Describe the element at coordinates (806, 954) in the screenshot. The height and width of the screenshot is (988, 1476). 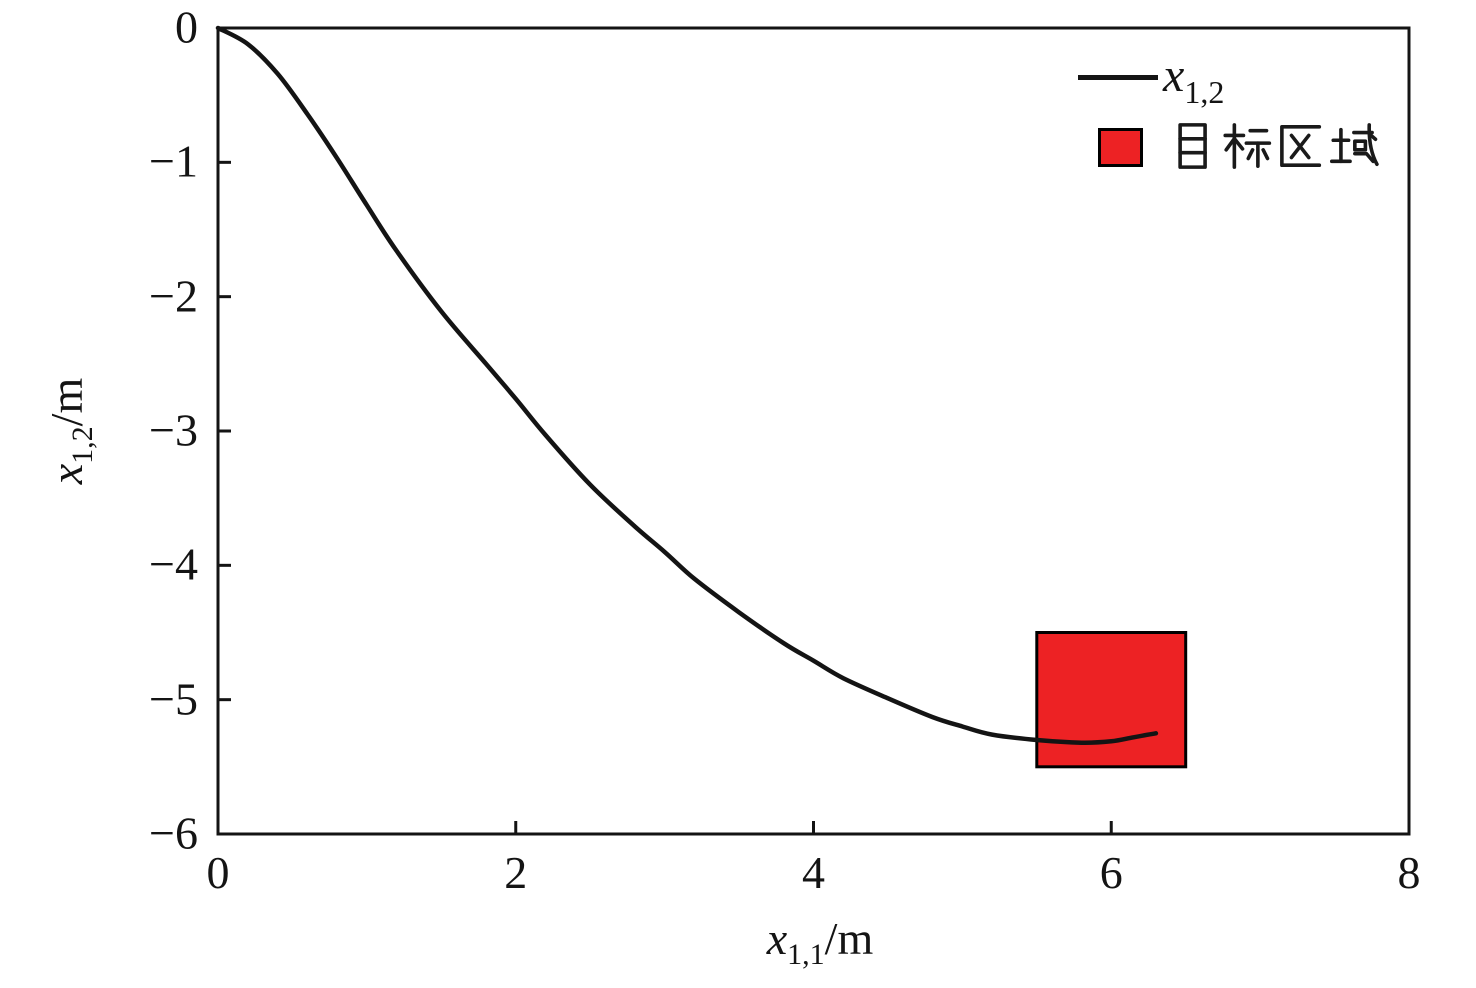
I see `x-axis-subscript: 1,1` at that location.